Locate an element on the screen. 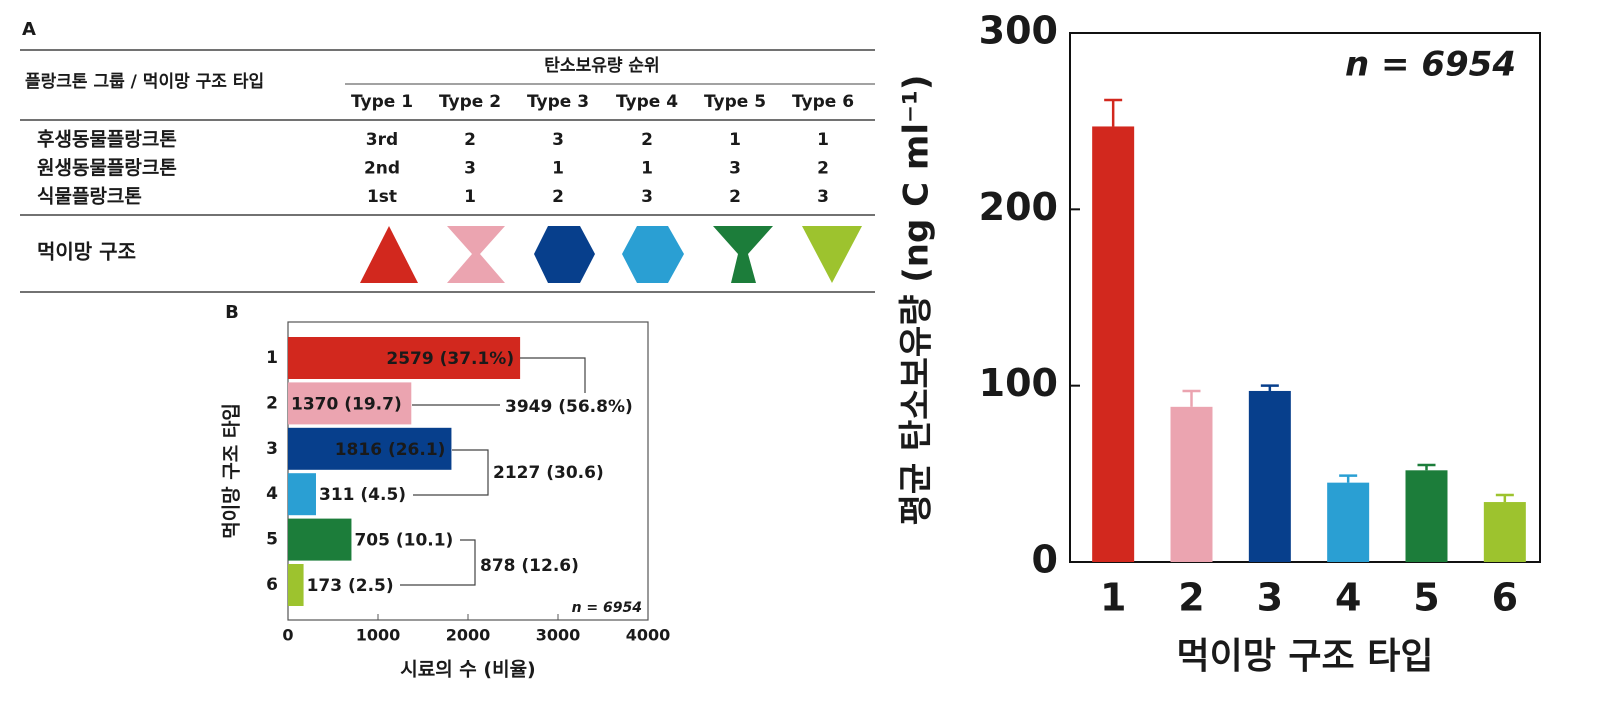  value-label: 2579 (37.1%) is located at coordinates (450, 359).